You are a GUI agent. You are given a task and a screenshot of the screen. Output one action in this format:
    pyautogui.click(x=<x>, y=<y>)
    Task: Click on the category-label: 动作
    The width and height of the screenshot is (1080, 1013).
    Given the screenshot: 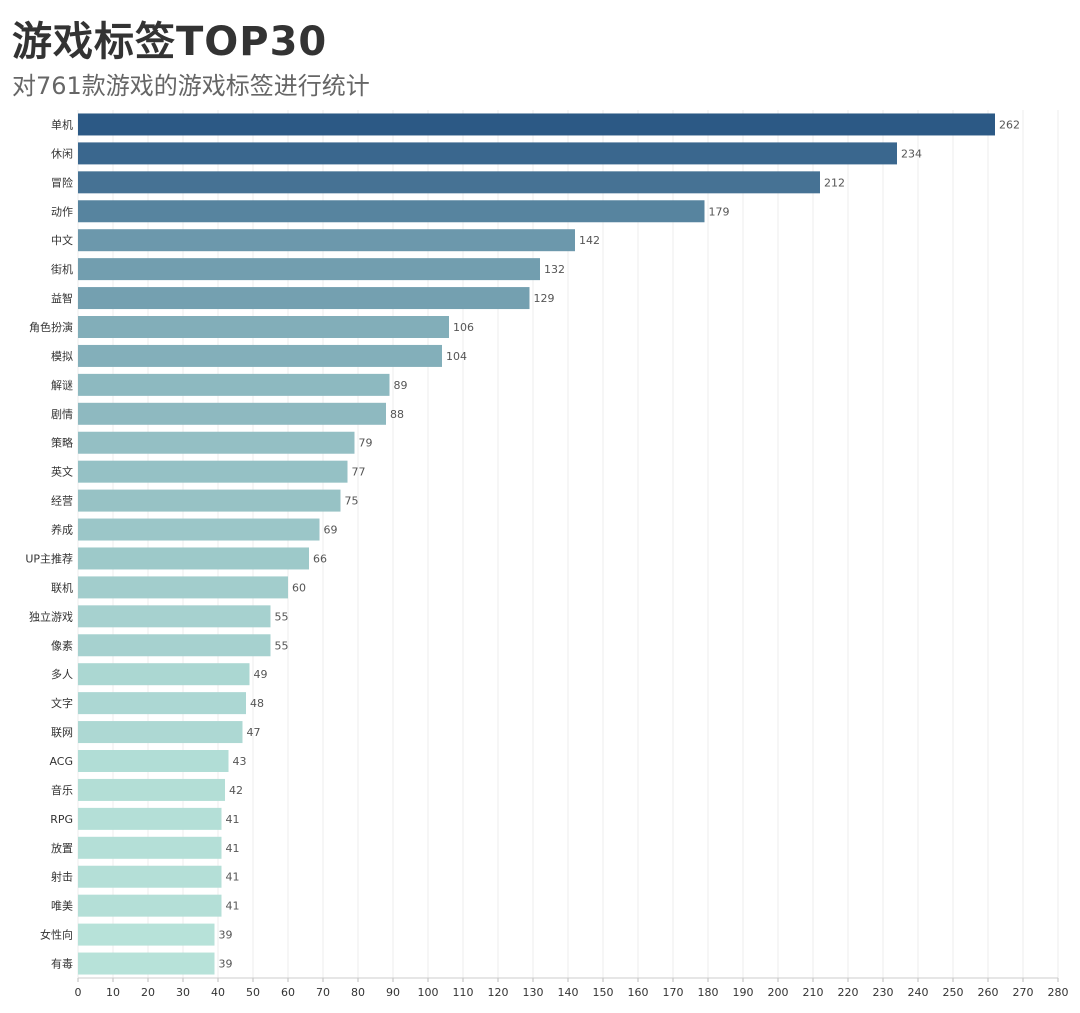 What is the action you would take?
    pyautogui.click(x=62, y=211)
    